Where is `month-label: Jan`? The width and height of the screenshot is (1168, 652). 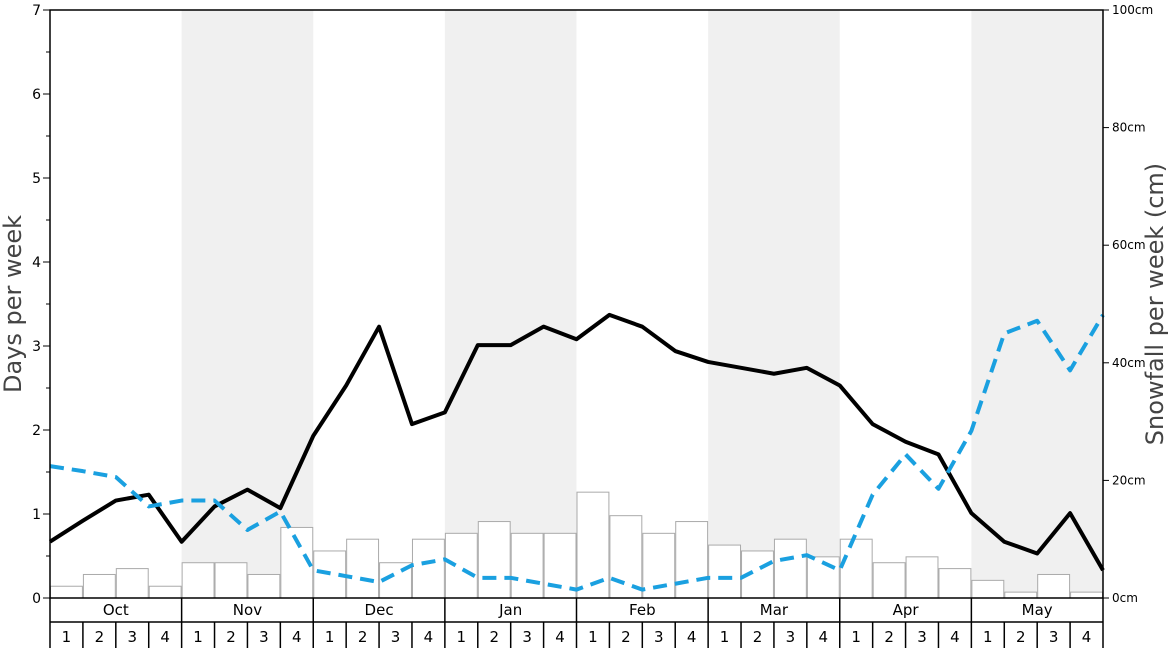 month-label: Jan is located at coordinates (510, 610).